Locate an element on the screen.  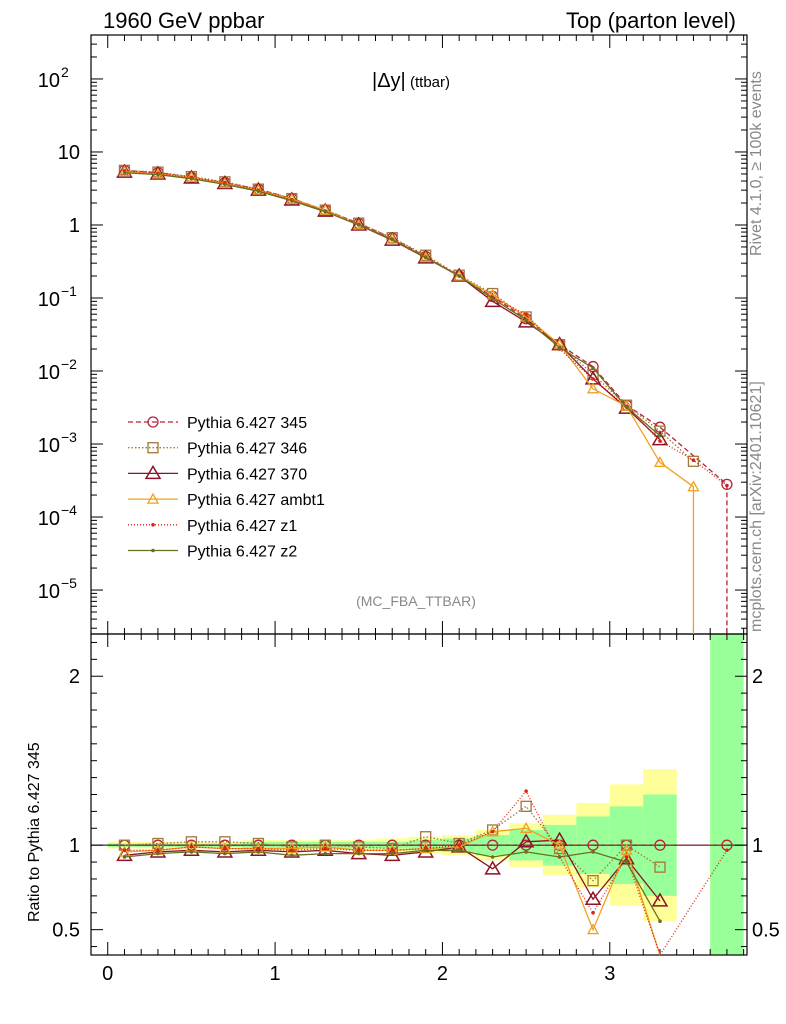
legend-label: Pythia 6.427 370 is located at coordinates (247, 474).